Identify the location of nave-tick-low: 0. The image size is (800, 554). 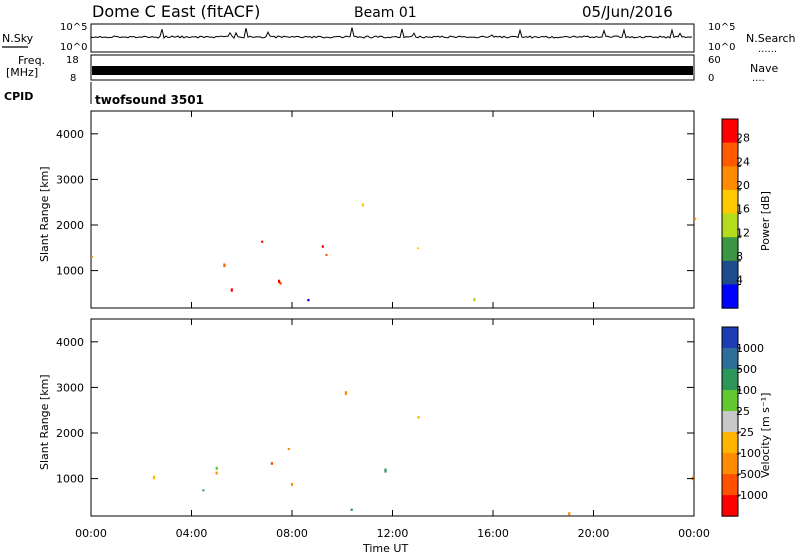
(711, 78).